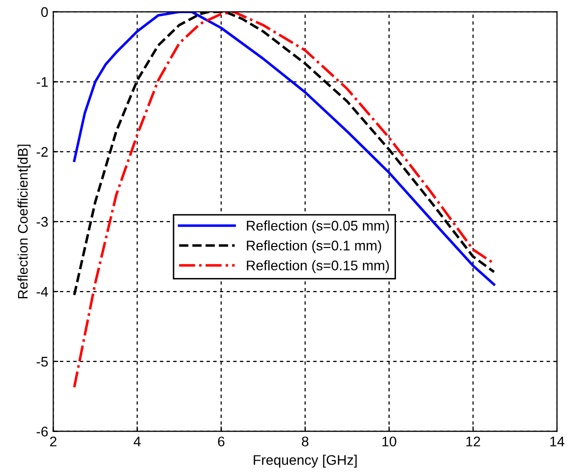 The height and width of the screenshot is (474, 579). What do you see at coordinates (42, 221) in the screenshot?
I see `y-tick-label: -3` at bounding box center [42, 221].